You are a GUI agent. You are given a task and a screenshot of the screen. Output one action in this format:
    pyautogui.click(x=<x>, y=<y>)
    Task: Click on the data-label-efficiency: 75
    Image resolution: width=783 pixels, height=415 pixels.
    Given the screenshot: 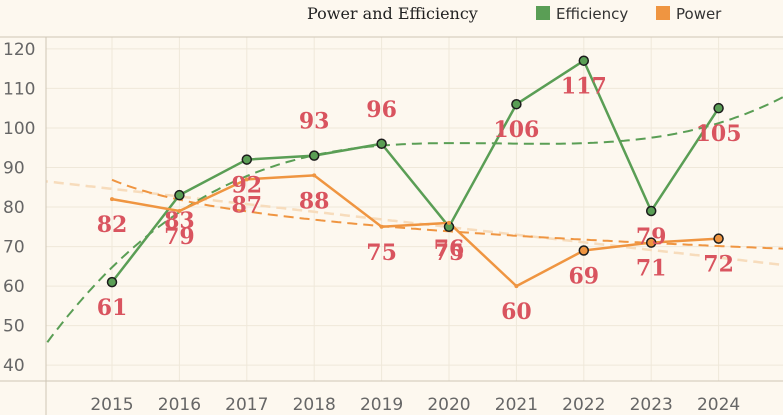 What is the action you would take?
    pyautogui.click(x=449, y=253)
    